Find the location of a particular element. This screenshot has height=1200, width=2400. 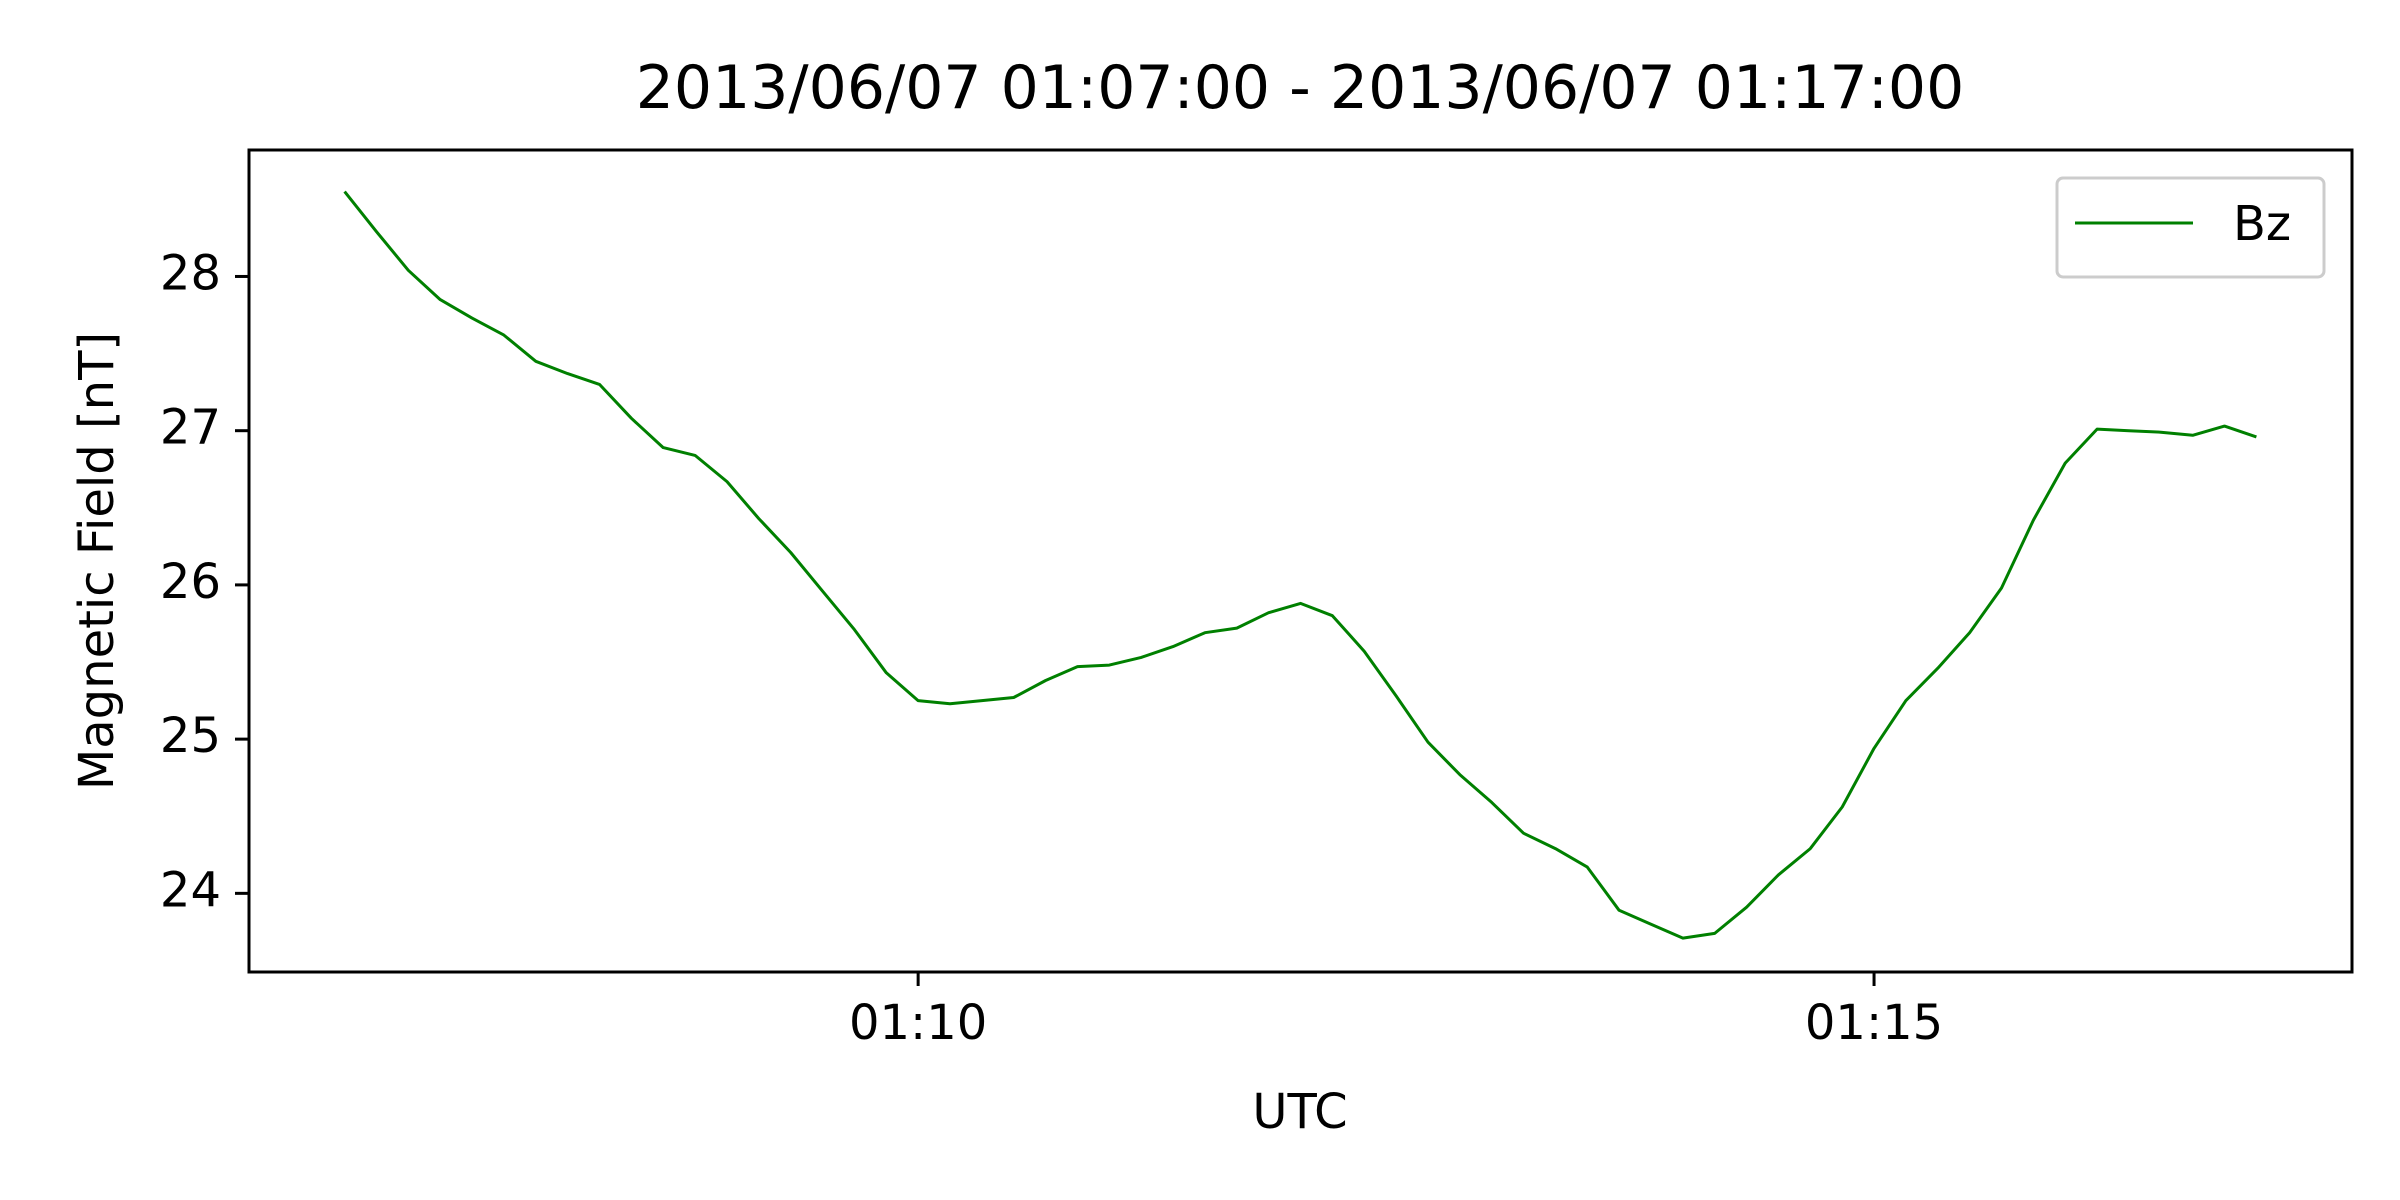

y-tick-label: 28 is located at coordinates (190, 273).